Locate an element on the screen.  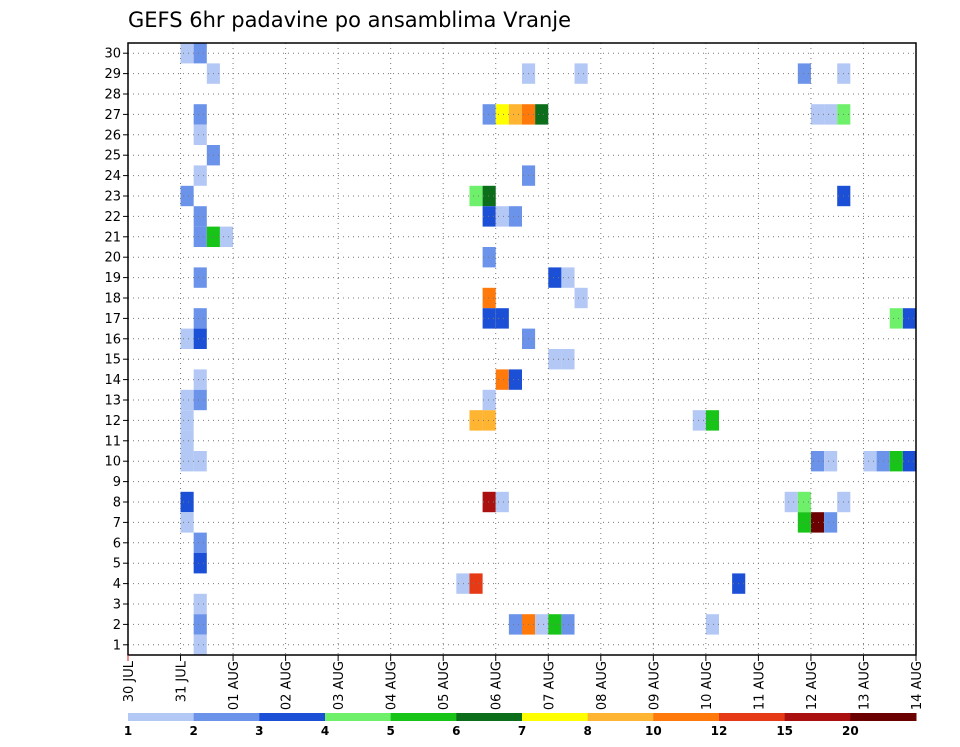
y-tick-label: 1 is located at coordinates (117, 645).